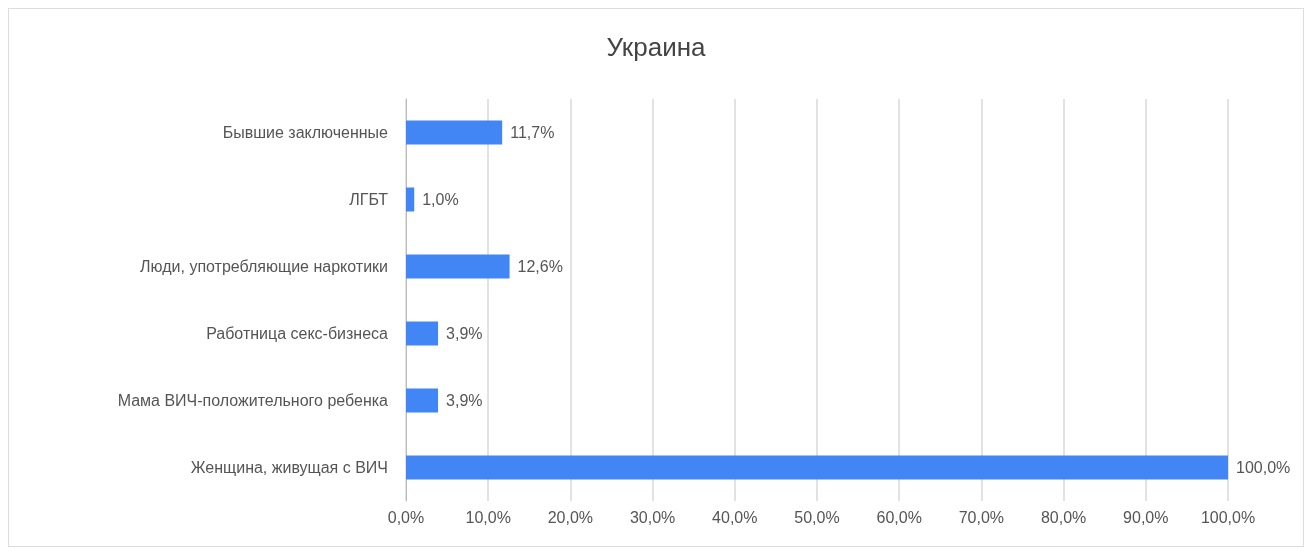  Describe the element at coordinates (369, 199) in the screenshot. I see `y-tick-label: ЛГБТ` at that location.